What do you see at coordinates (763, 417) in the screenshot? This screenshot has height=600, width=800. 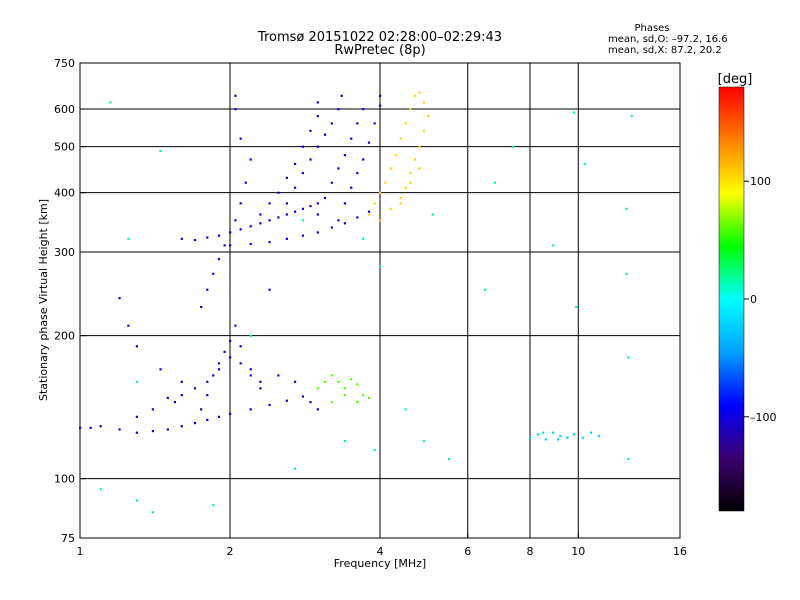 I see `colorbar-tick-label: –100` at bounding box center [763, 417].